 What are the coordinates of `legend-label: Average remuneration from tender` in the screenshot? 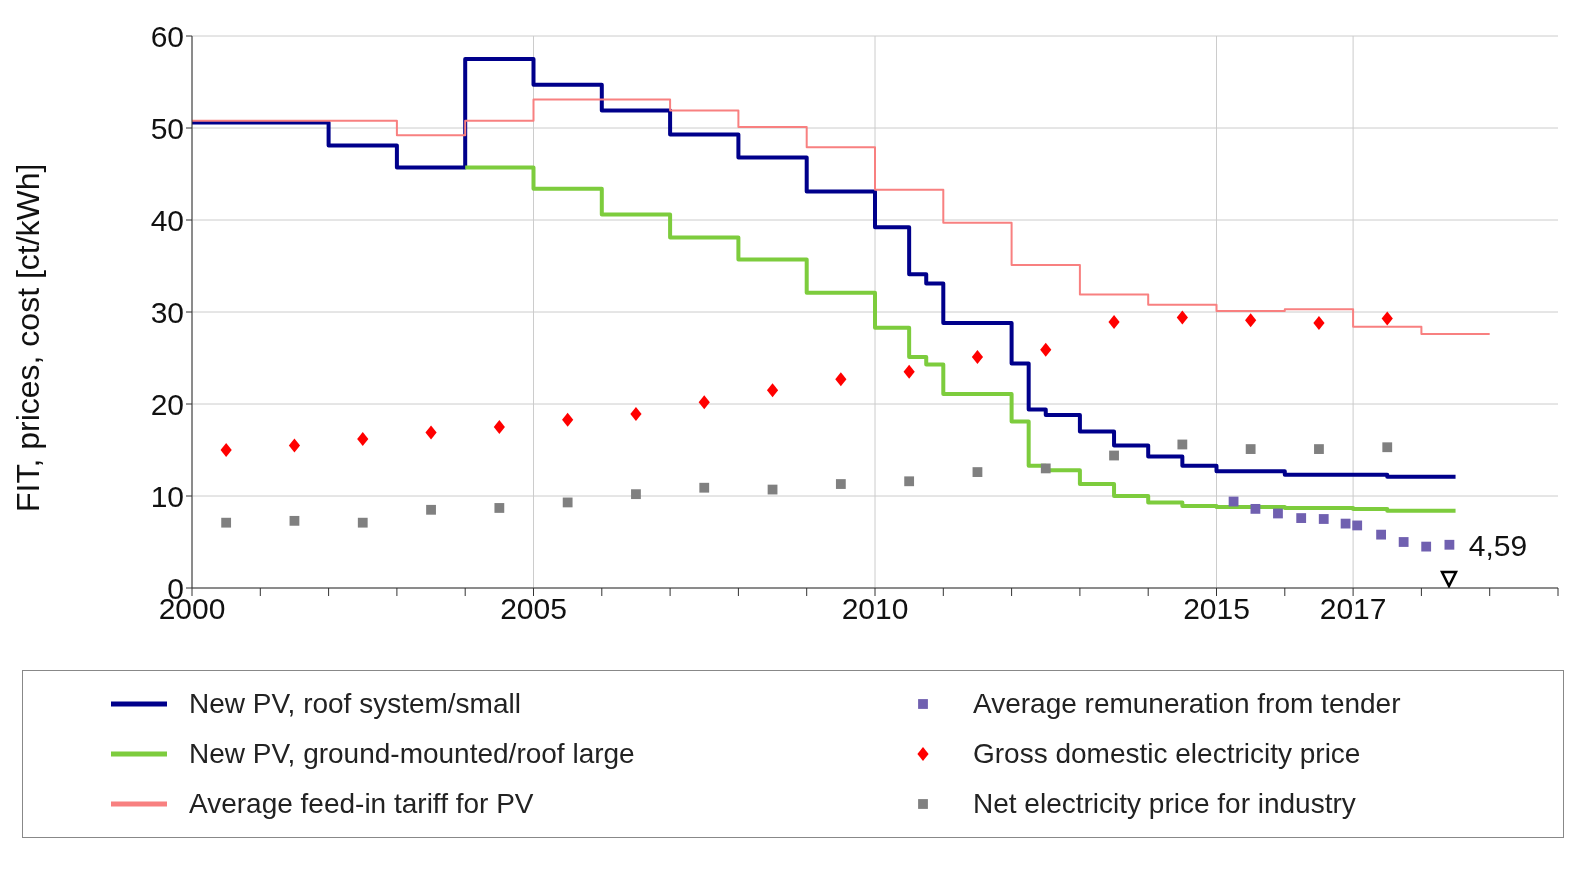 It's located at (1187, 704).